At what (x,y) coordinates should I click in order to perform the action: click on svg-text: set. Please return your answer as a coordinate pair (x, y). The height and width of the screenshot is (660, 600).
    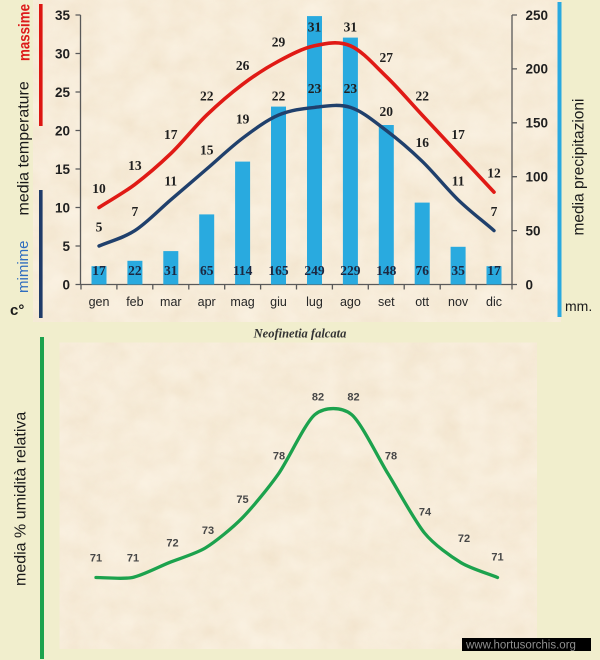
    Looking at the image, I should click on (386, 302).